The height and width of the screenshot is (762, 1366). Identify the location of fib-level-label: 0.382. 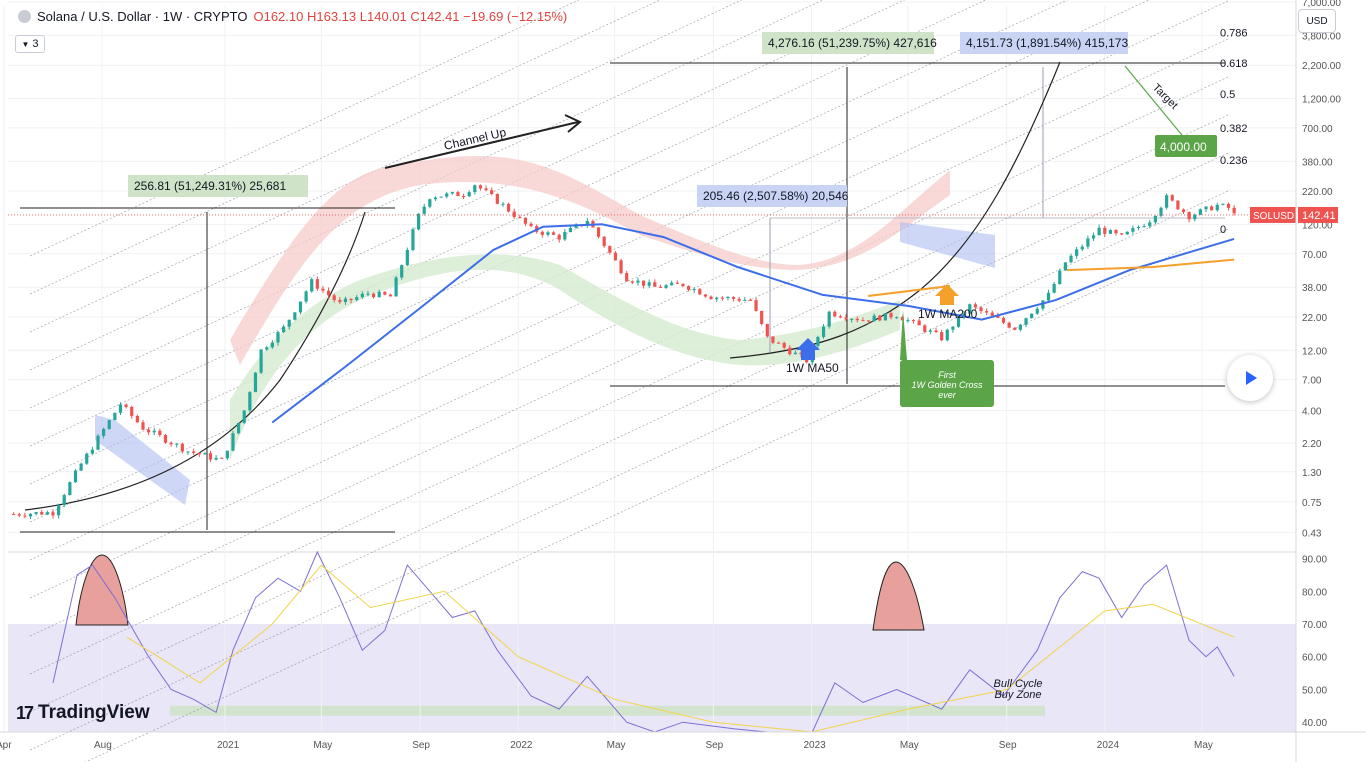
(1234, 129).